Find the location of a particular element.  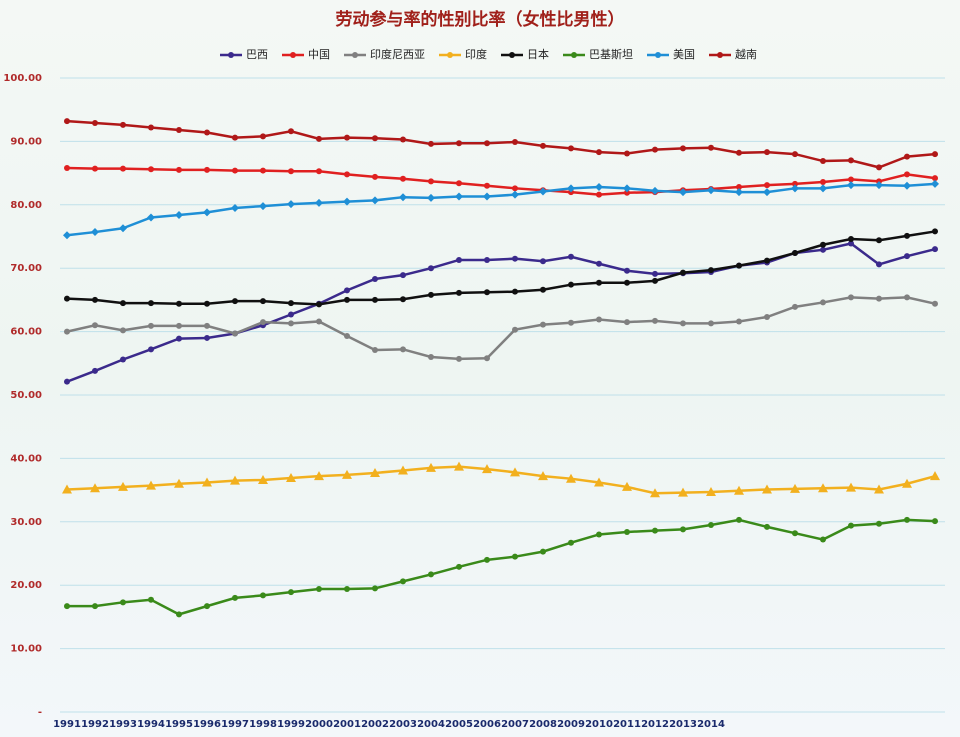

x-tick-label: 2008 is located at coordinates (543, 724).